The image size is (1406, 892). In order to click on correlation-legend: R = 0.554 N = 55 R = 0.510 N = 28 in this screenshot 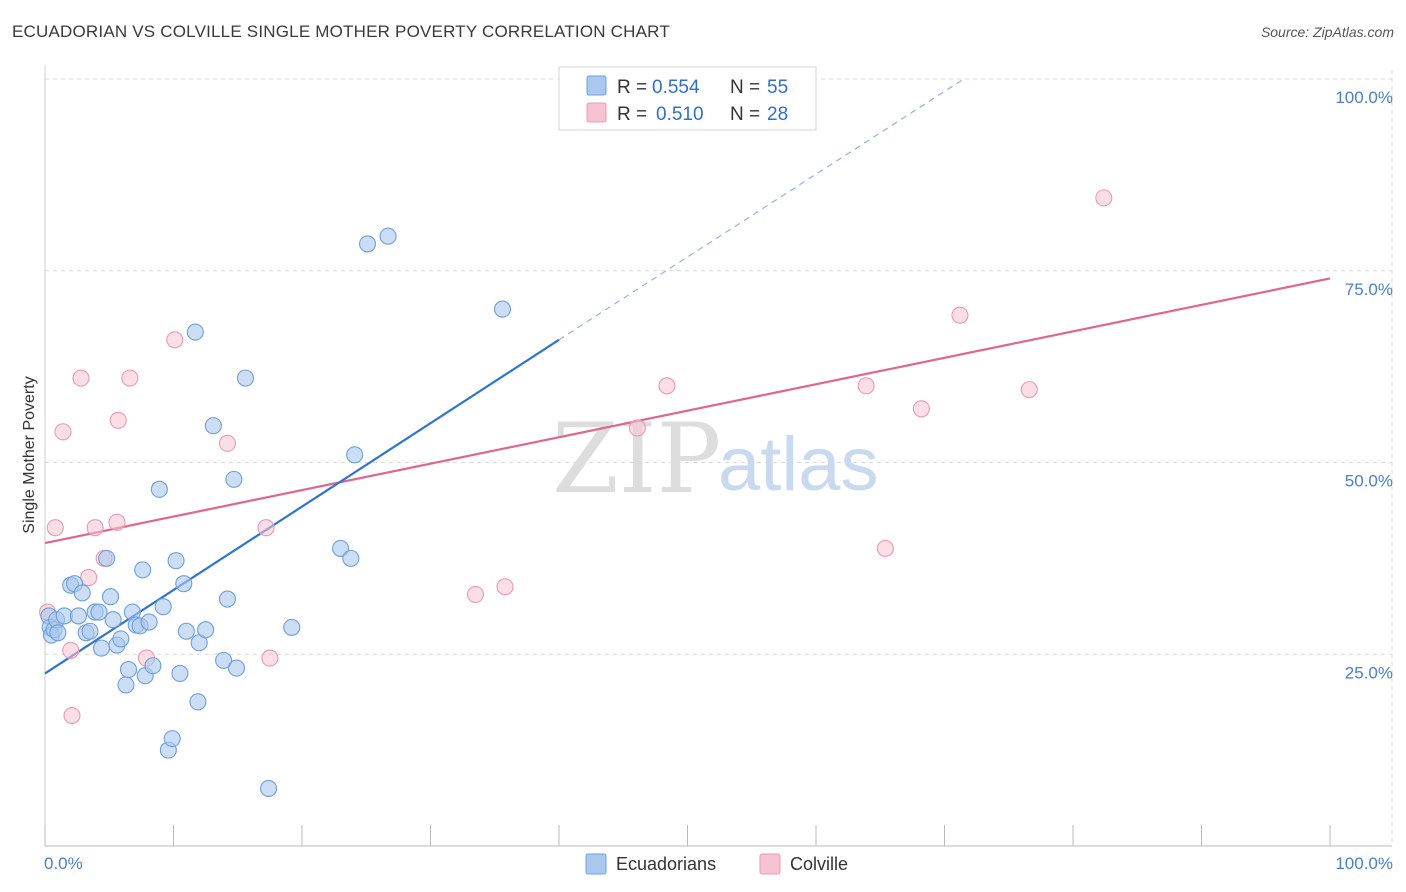, I will do `click(687, 98)`.